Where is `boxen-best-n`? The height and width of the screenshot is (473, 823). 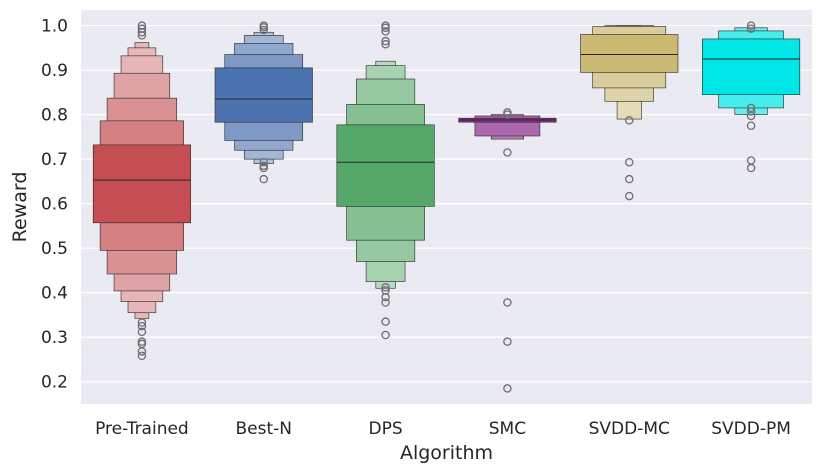 boxen-best-n is located at coordinates (263, 97).